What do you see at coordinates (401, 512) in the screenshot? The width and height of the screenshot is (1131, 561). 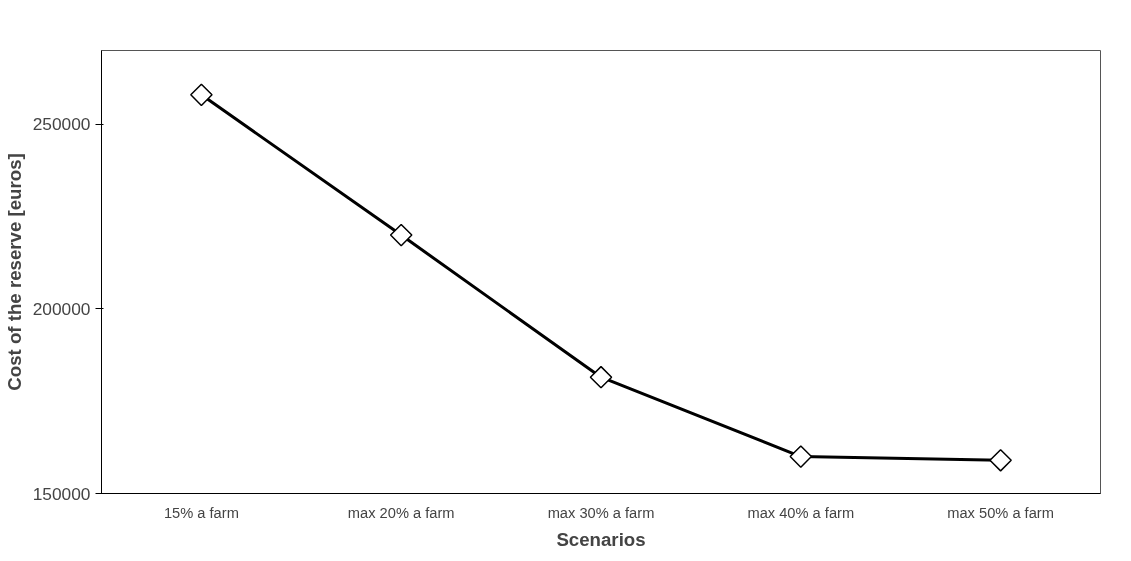 I see `x-tick-label: max 20% a farm` at bounding box center [401, 512].